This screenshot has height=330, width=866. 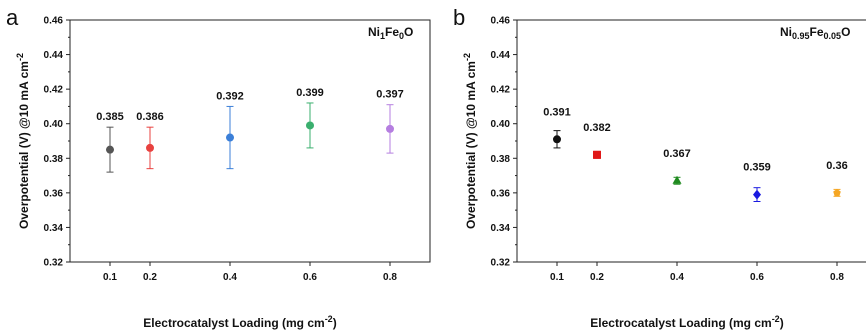 I want to click on data-label: 0.386, so click(x=150, y=117).